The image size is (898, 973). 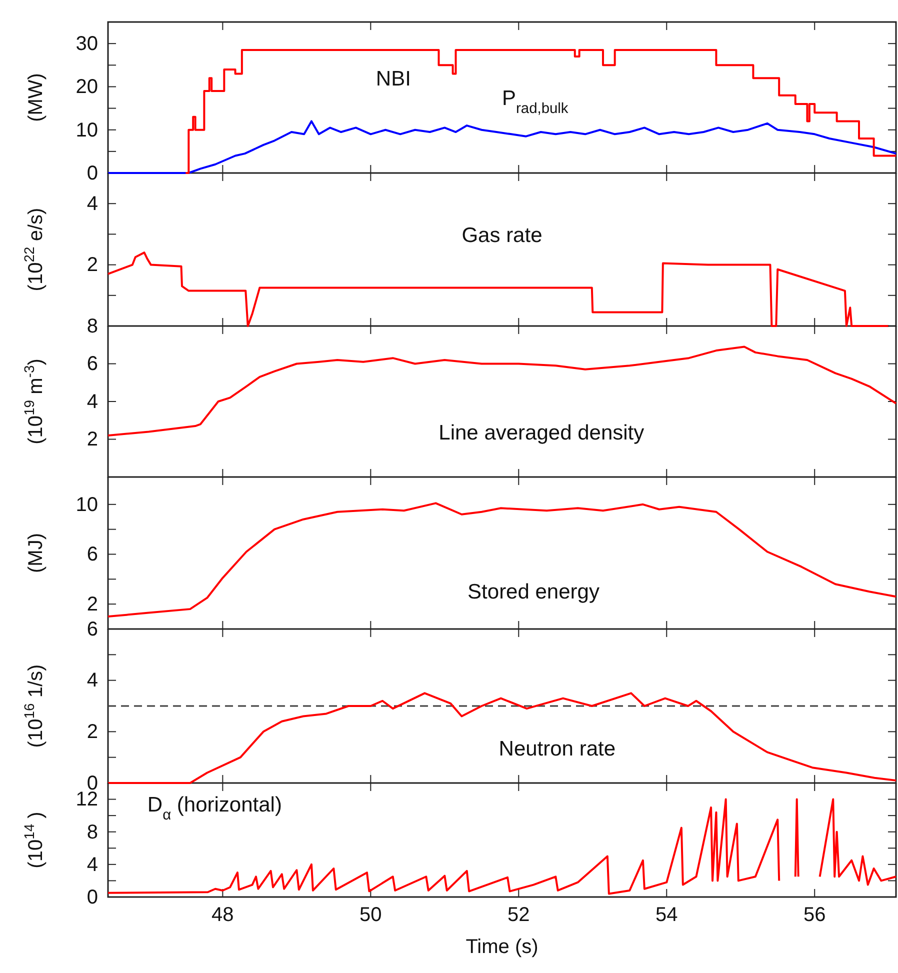 I want to click on y-tick-label: 20, so click(x=87, y=87).